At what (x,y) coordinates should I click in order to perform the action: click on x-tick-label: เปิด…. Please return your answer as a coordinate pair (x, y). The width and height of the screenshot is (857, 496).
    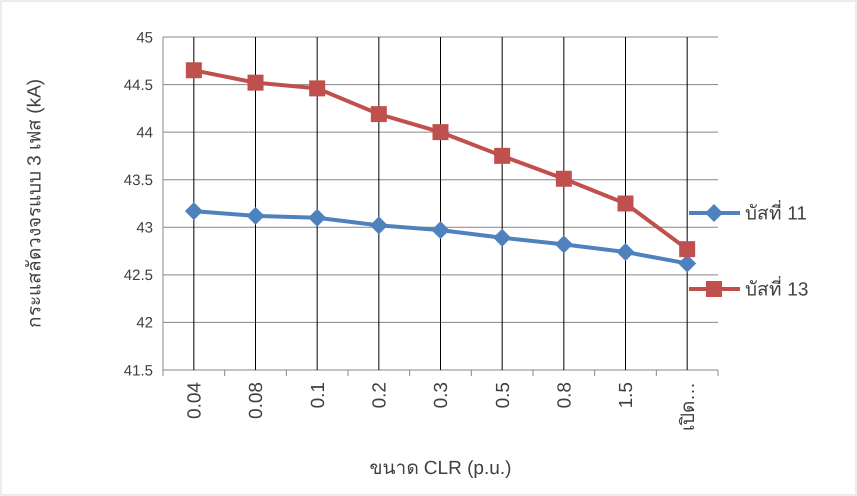
    Looking at the image, I should click on (688, 406).